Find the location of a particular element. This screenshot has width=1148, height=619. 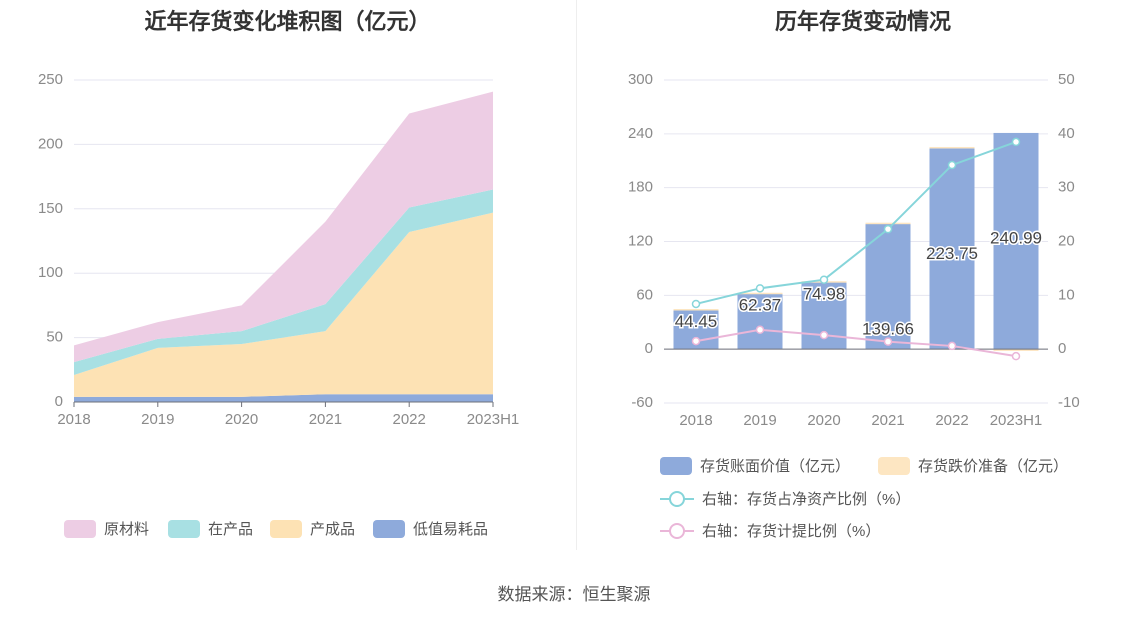

legend-label: 右轴：存货计提比例（%） is located at coordinates (791, 531).